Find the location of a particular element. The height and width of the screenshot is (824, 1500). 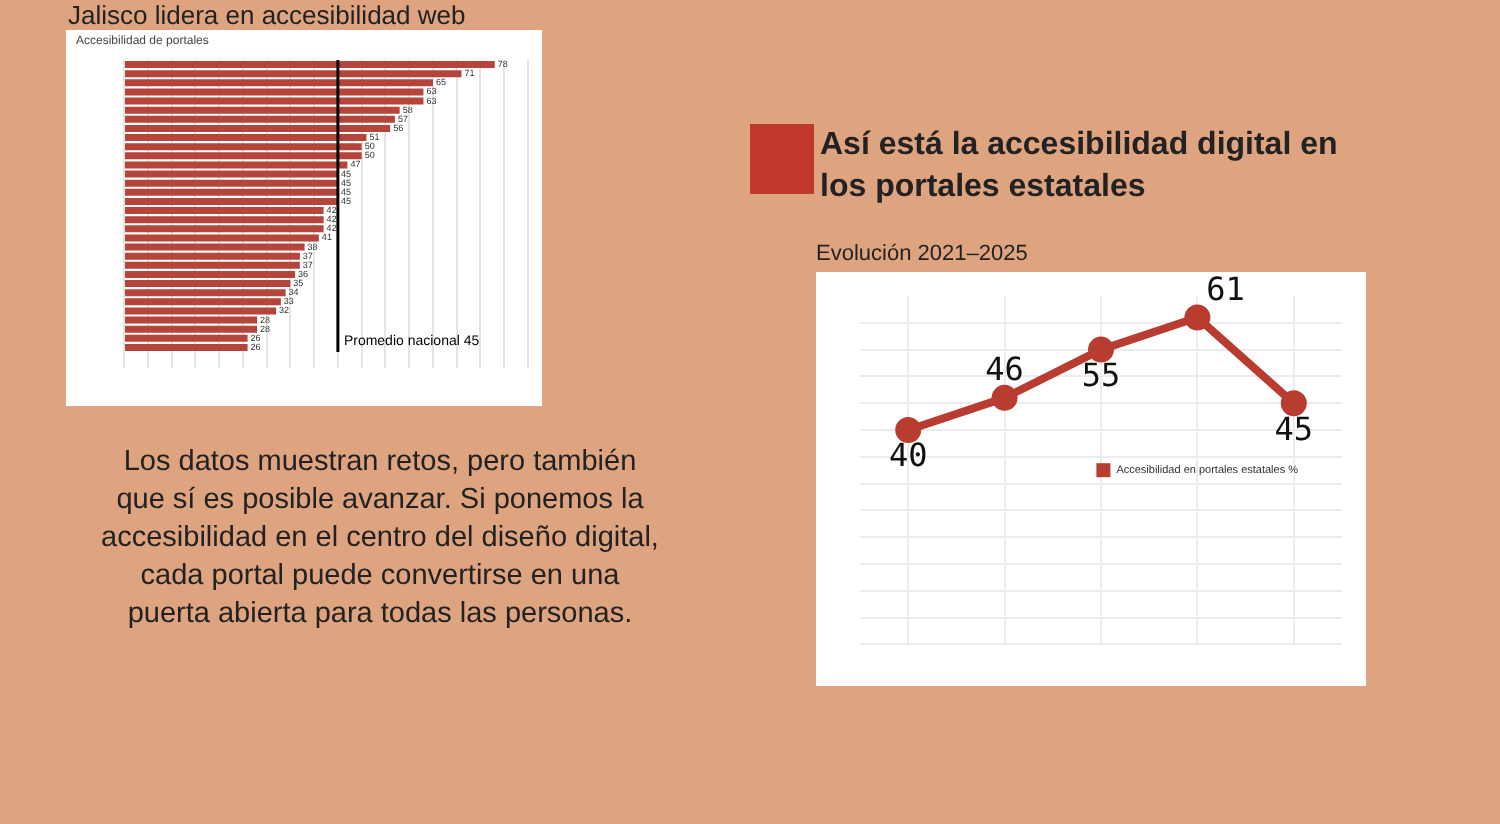

data-label: 40 is located at coordinates (908, 455).